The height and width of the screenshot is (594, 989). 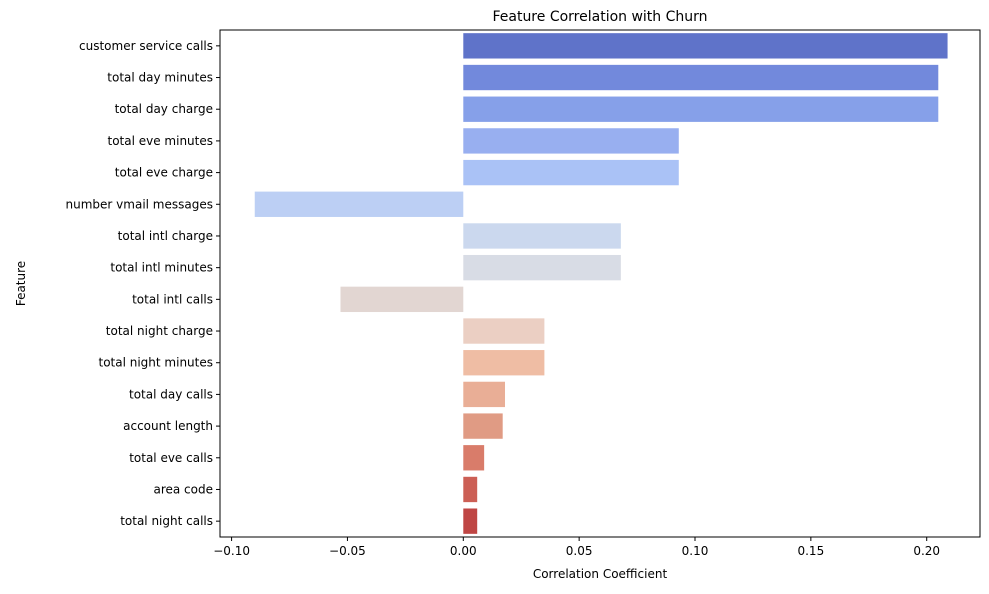 What do you see at coordinates (171, 458) in the screenshot?
I see `y-tick-label: total eve calls` at bounding box center [171, 458].